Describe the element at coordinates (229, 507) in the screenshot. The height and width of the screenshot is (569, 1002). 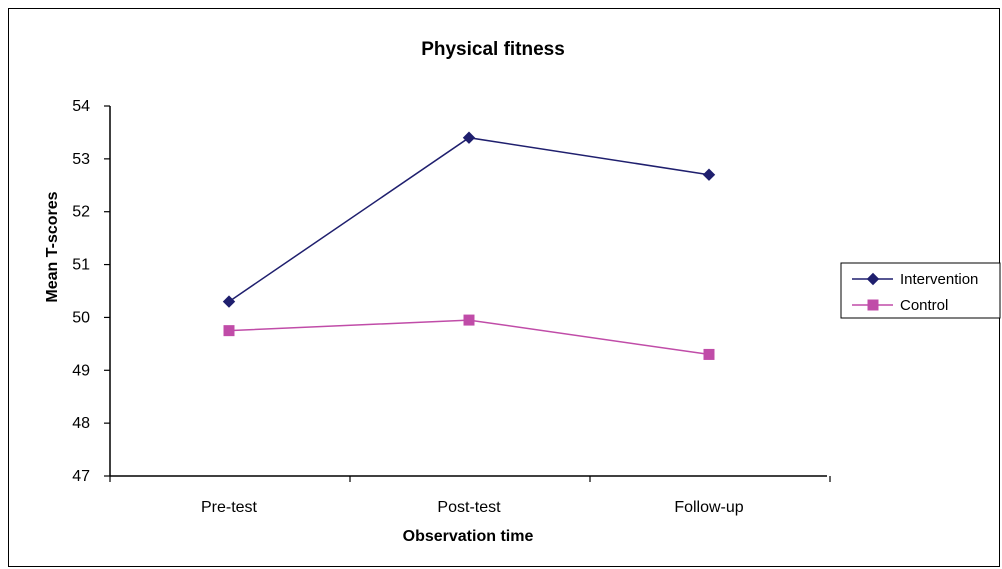
I see `x-tick-label: Pre-test` at that location.